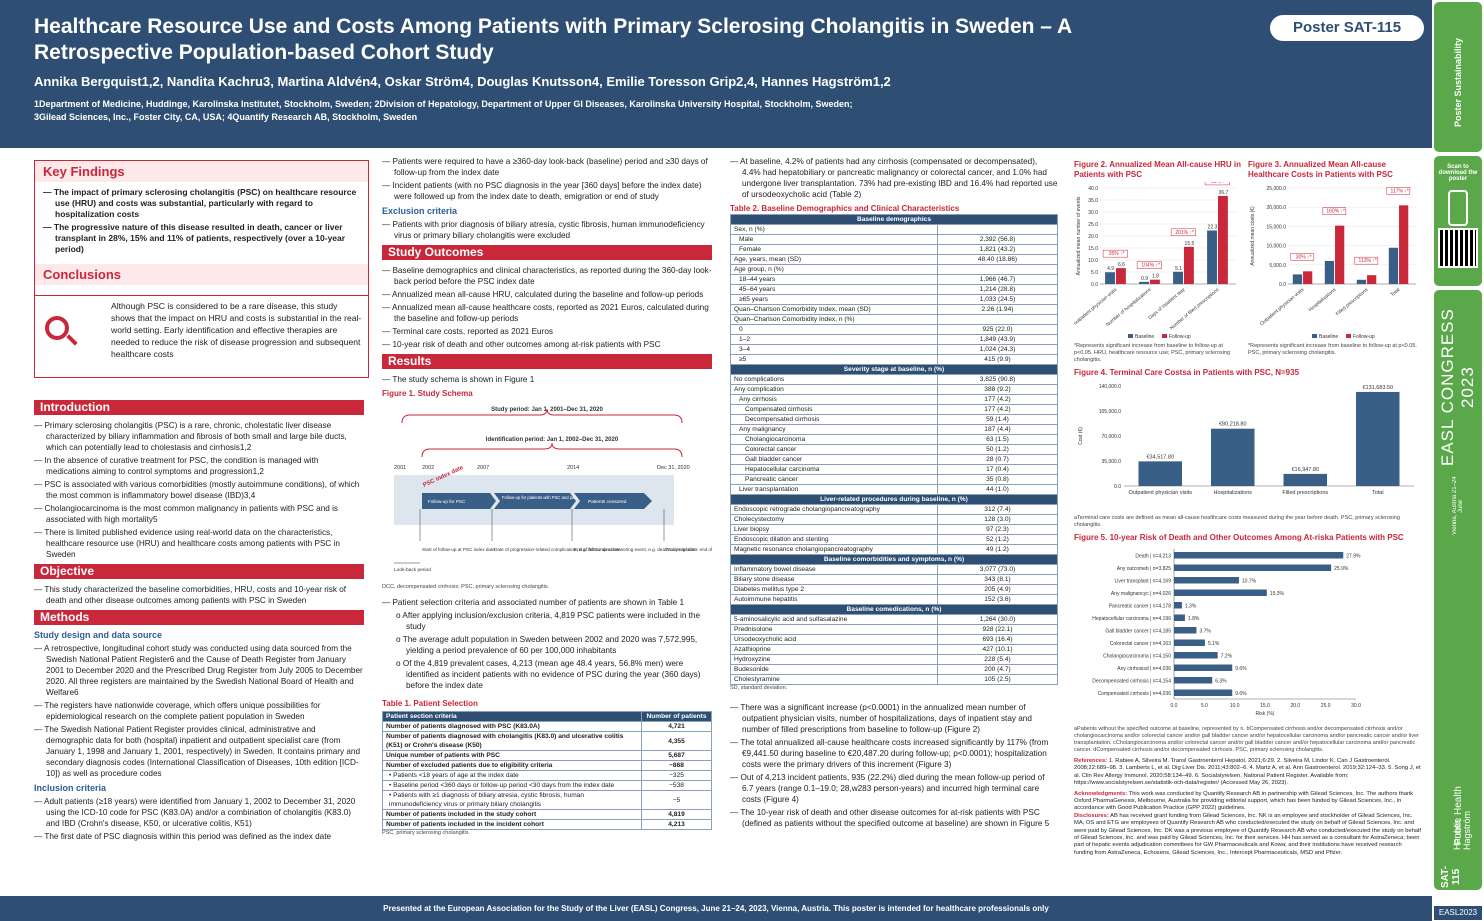  Describe the element at coordinates (834, 279) in the screenshot. I see `table-cell: 18–44 years` at that location.